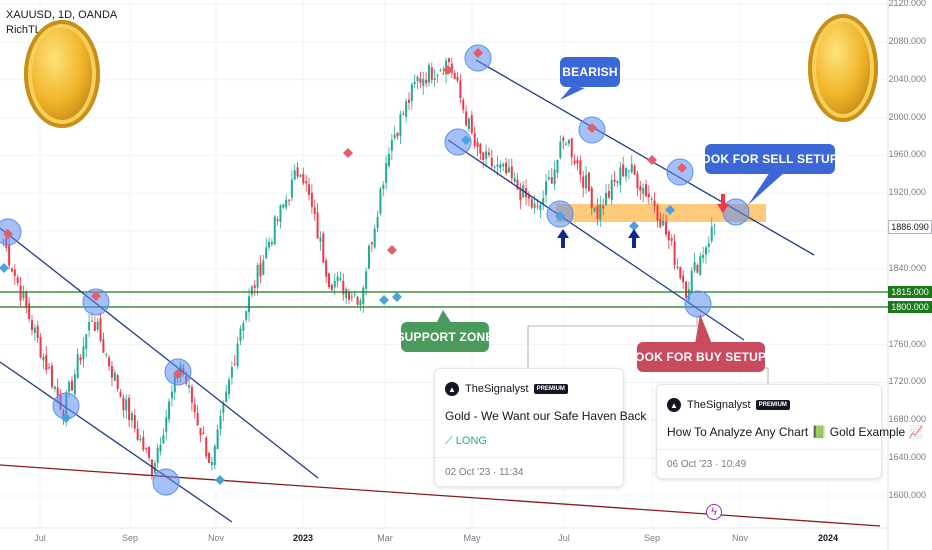 Image resolution: width=932 pixels, height=550 pixels. Describe the element at coordinates (714, 512) in the screenshot. I see `lightning-icon: ϟ` at that location.